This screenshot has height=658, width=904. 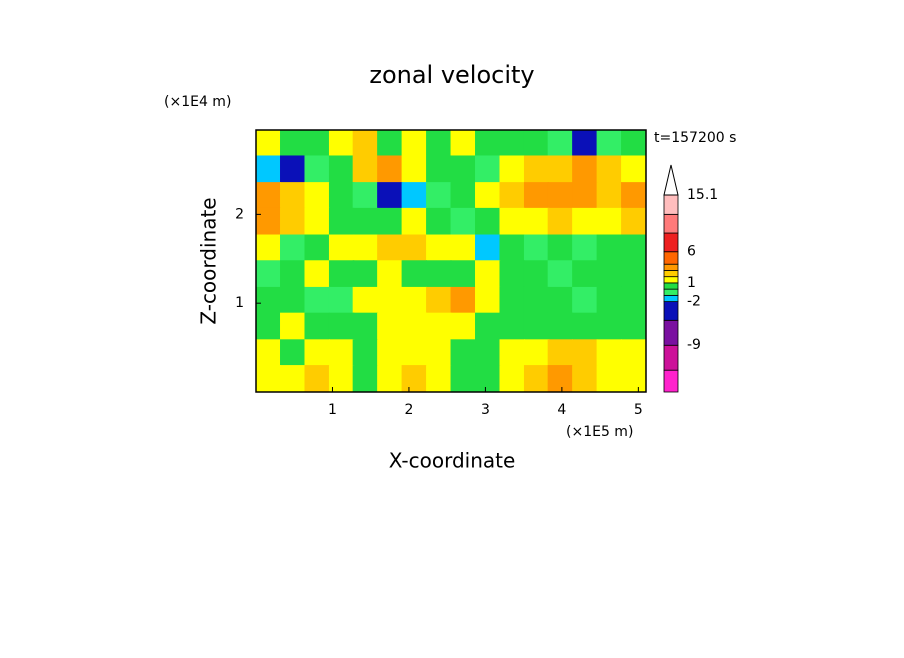 What do you see at coordinates (671, 180) in the screenshot?
I see `colorbar-extend` at bounding box center [671, 180].